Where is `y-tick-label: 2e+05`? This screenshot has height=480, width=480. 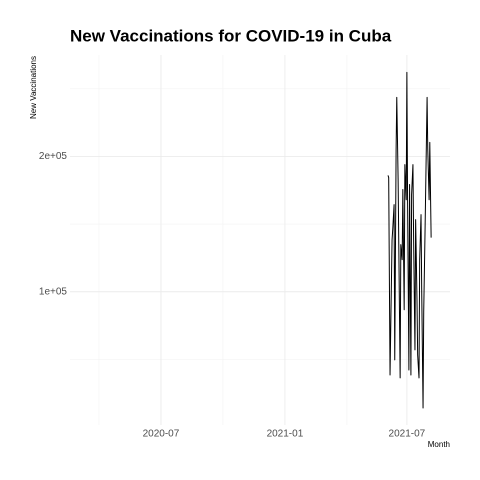 y-tick-label: 2e+05 is located at coordinates (53, 156).